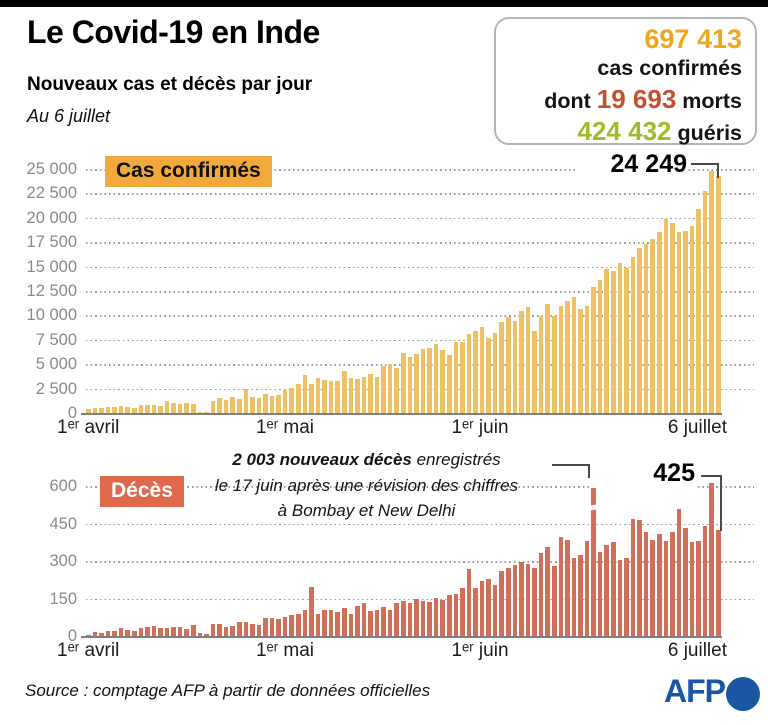  What do you see at coordinates (88, 650) in the screenshot?
I see `deaths-x-tick-april: 1ᵉʳ avril` at bounding box center [88, 650].